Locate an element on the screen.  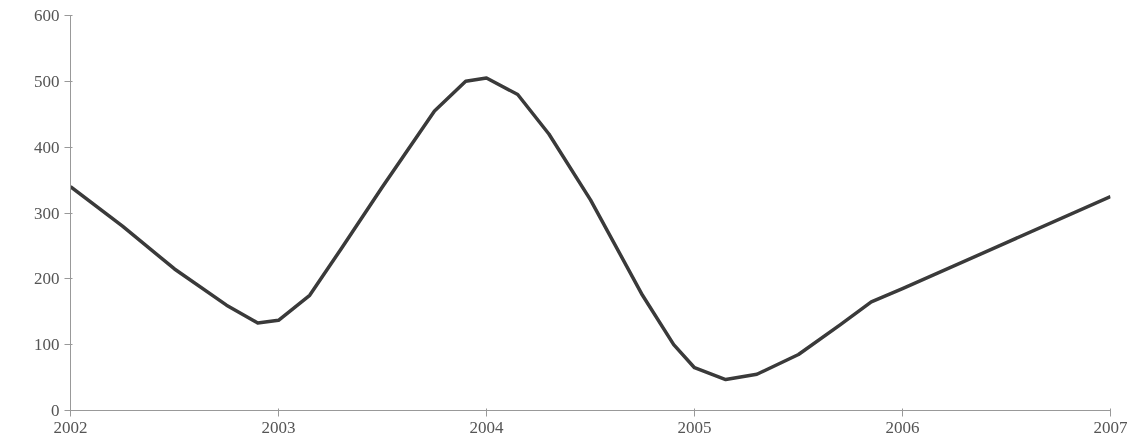
y-tick-label: 500 is located at coordinates (47, 81).